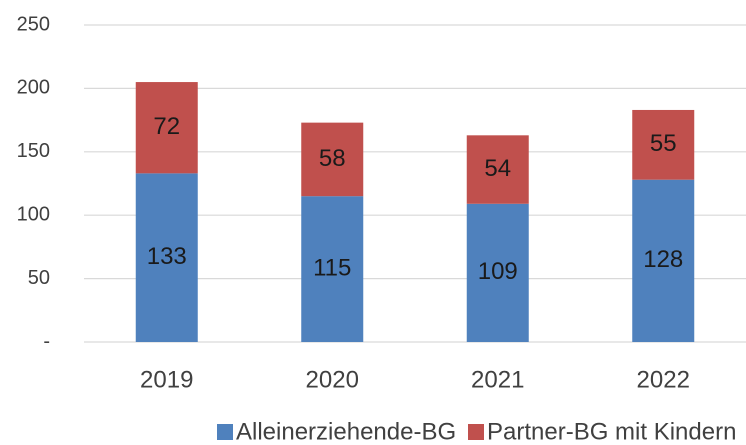 This screenshot has width=746, height=445. I want to click on y-tick-label: 200, so click(33, 88).